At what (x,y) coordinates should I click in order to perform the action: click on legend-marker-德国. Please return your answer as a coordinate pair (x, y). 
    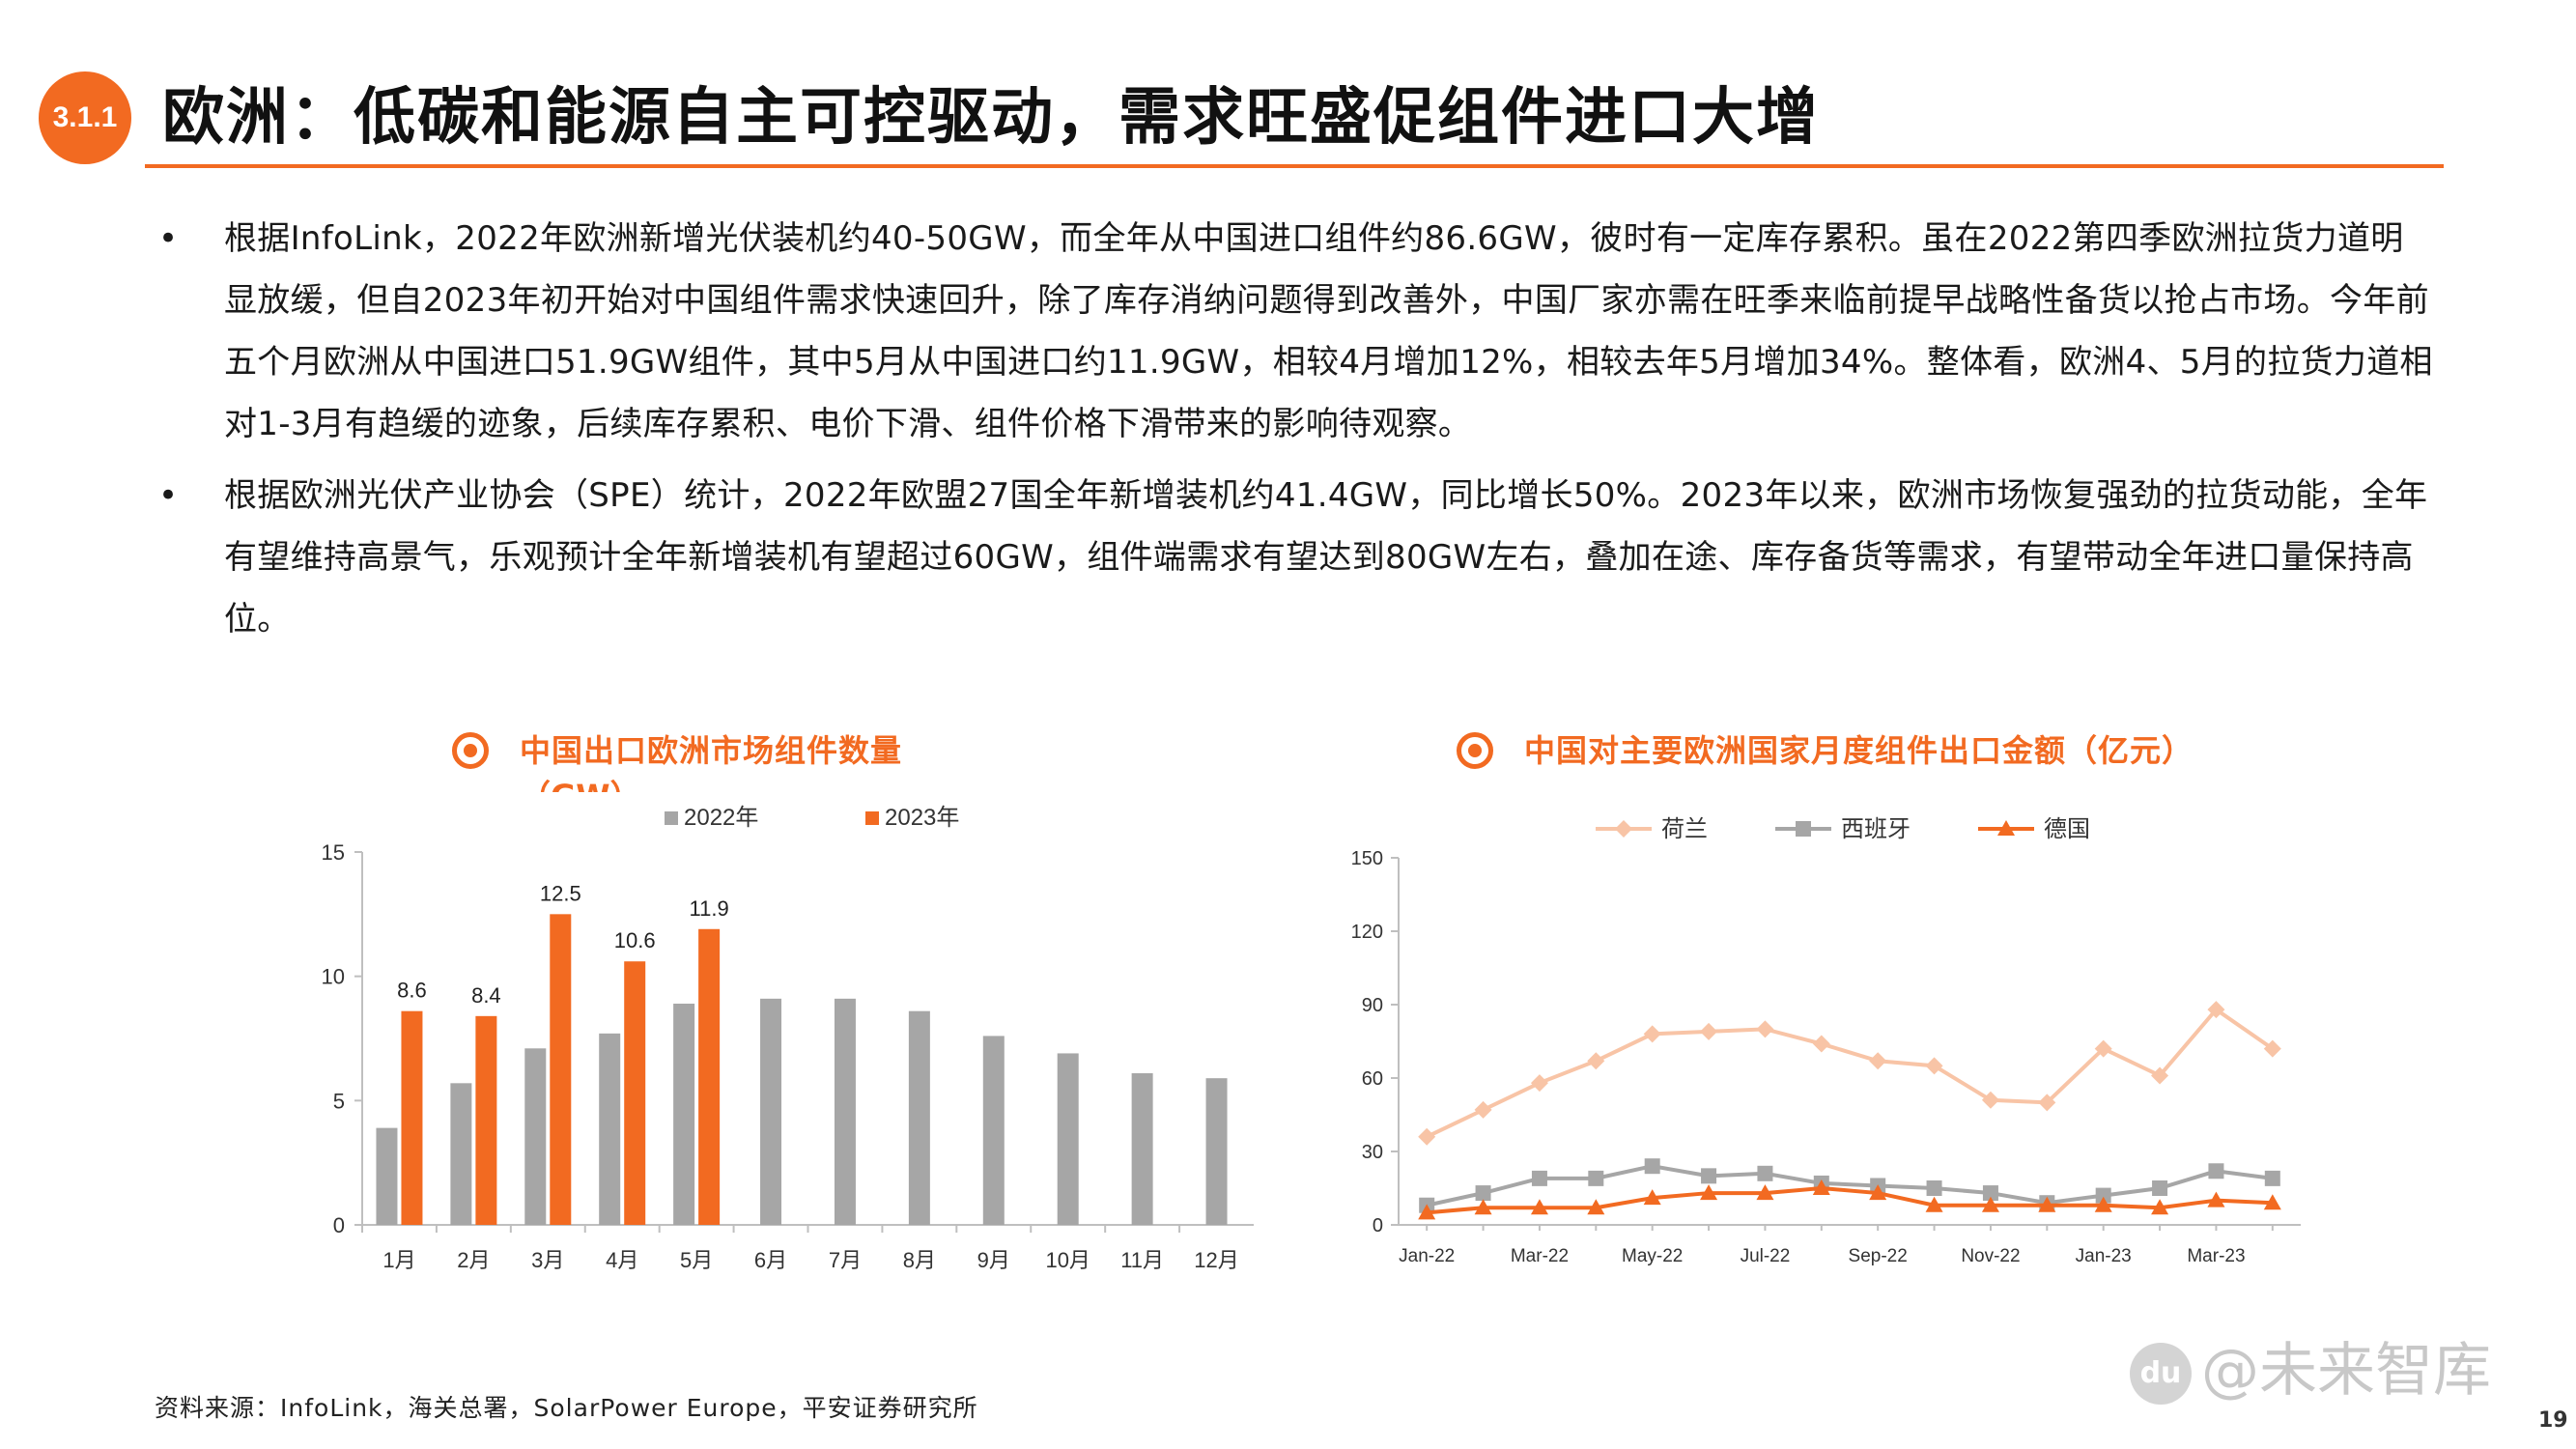
    Looking at the image, I should click on (2006, 828).